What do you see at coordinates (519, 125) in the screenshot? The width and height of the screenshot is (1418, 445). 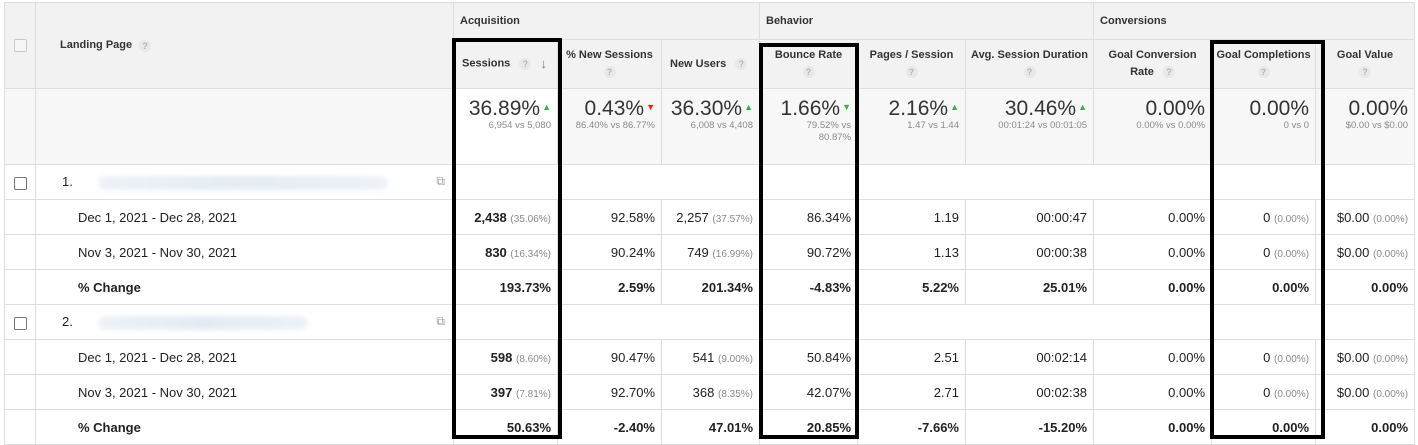 I see `summary-sessions-compare: 6,954 vs 5,080` at bounding box center [519, 125].